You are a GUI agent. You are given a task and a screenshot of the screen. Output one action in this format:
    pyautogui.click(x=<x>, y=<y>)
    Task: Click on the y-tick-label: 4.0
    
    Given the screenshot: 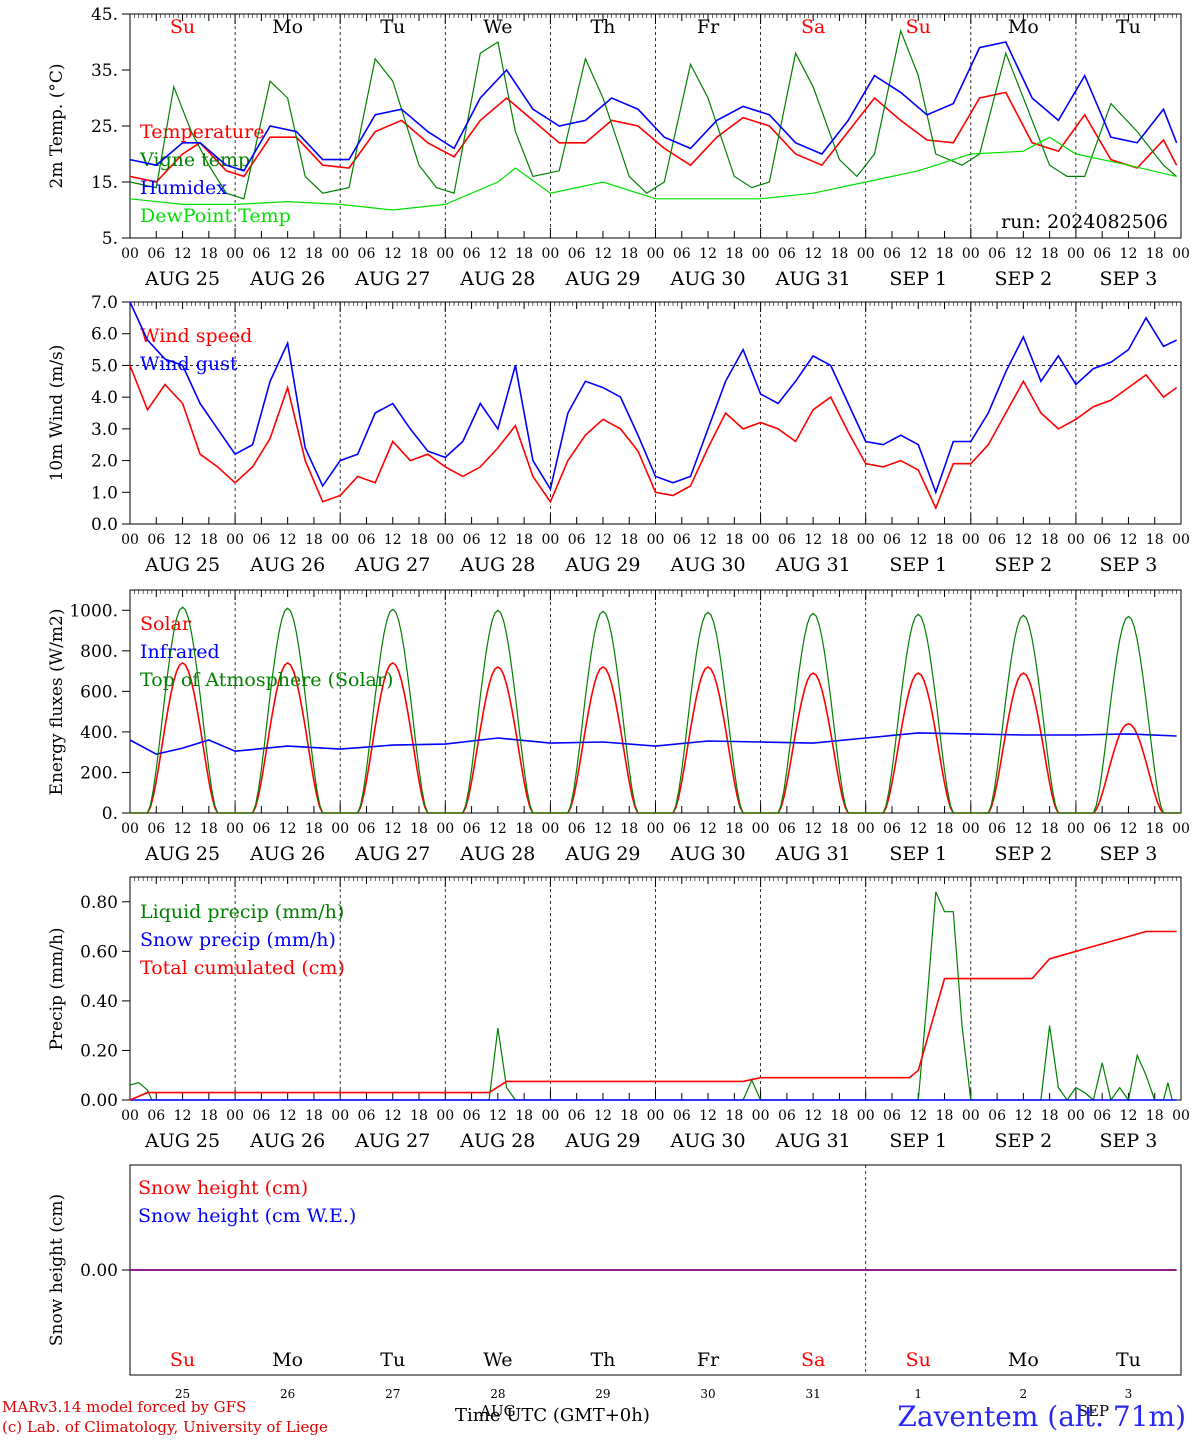 What is the action you would take?
    pyautogui.click(x=104, y=398)
    